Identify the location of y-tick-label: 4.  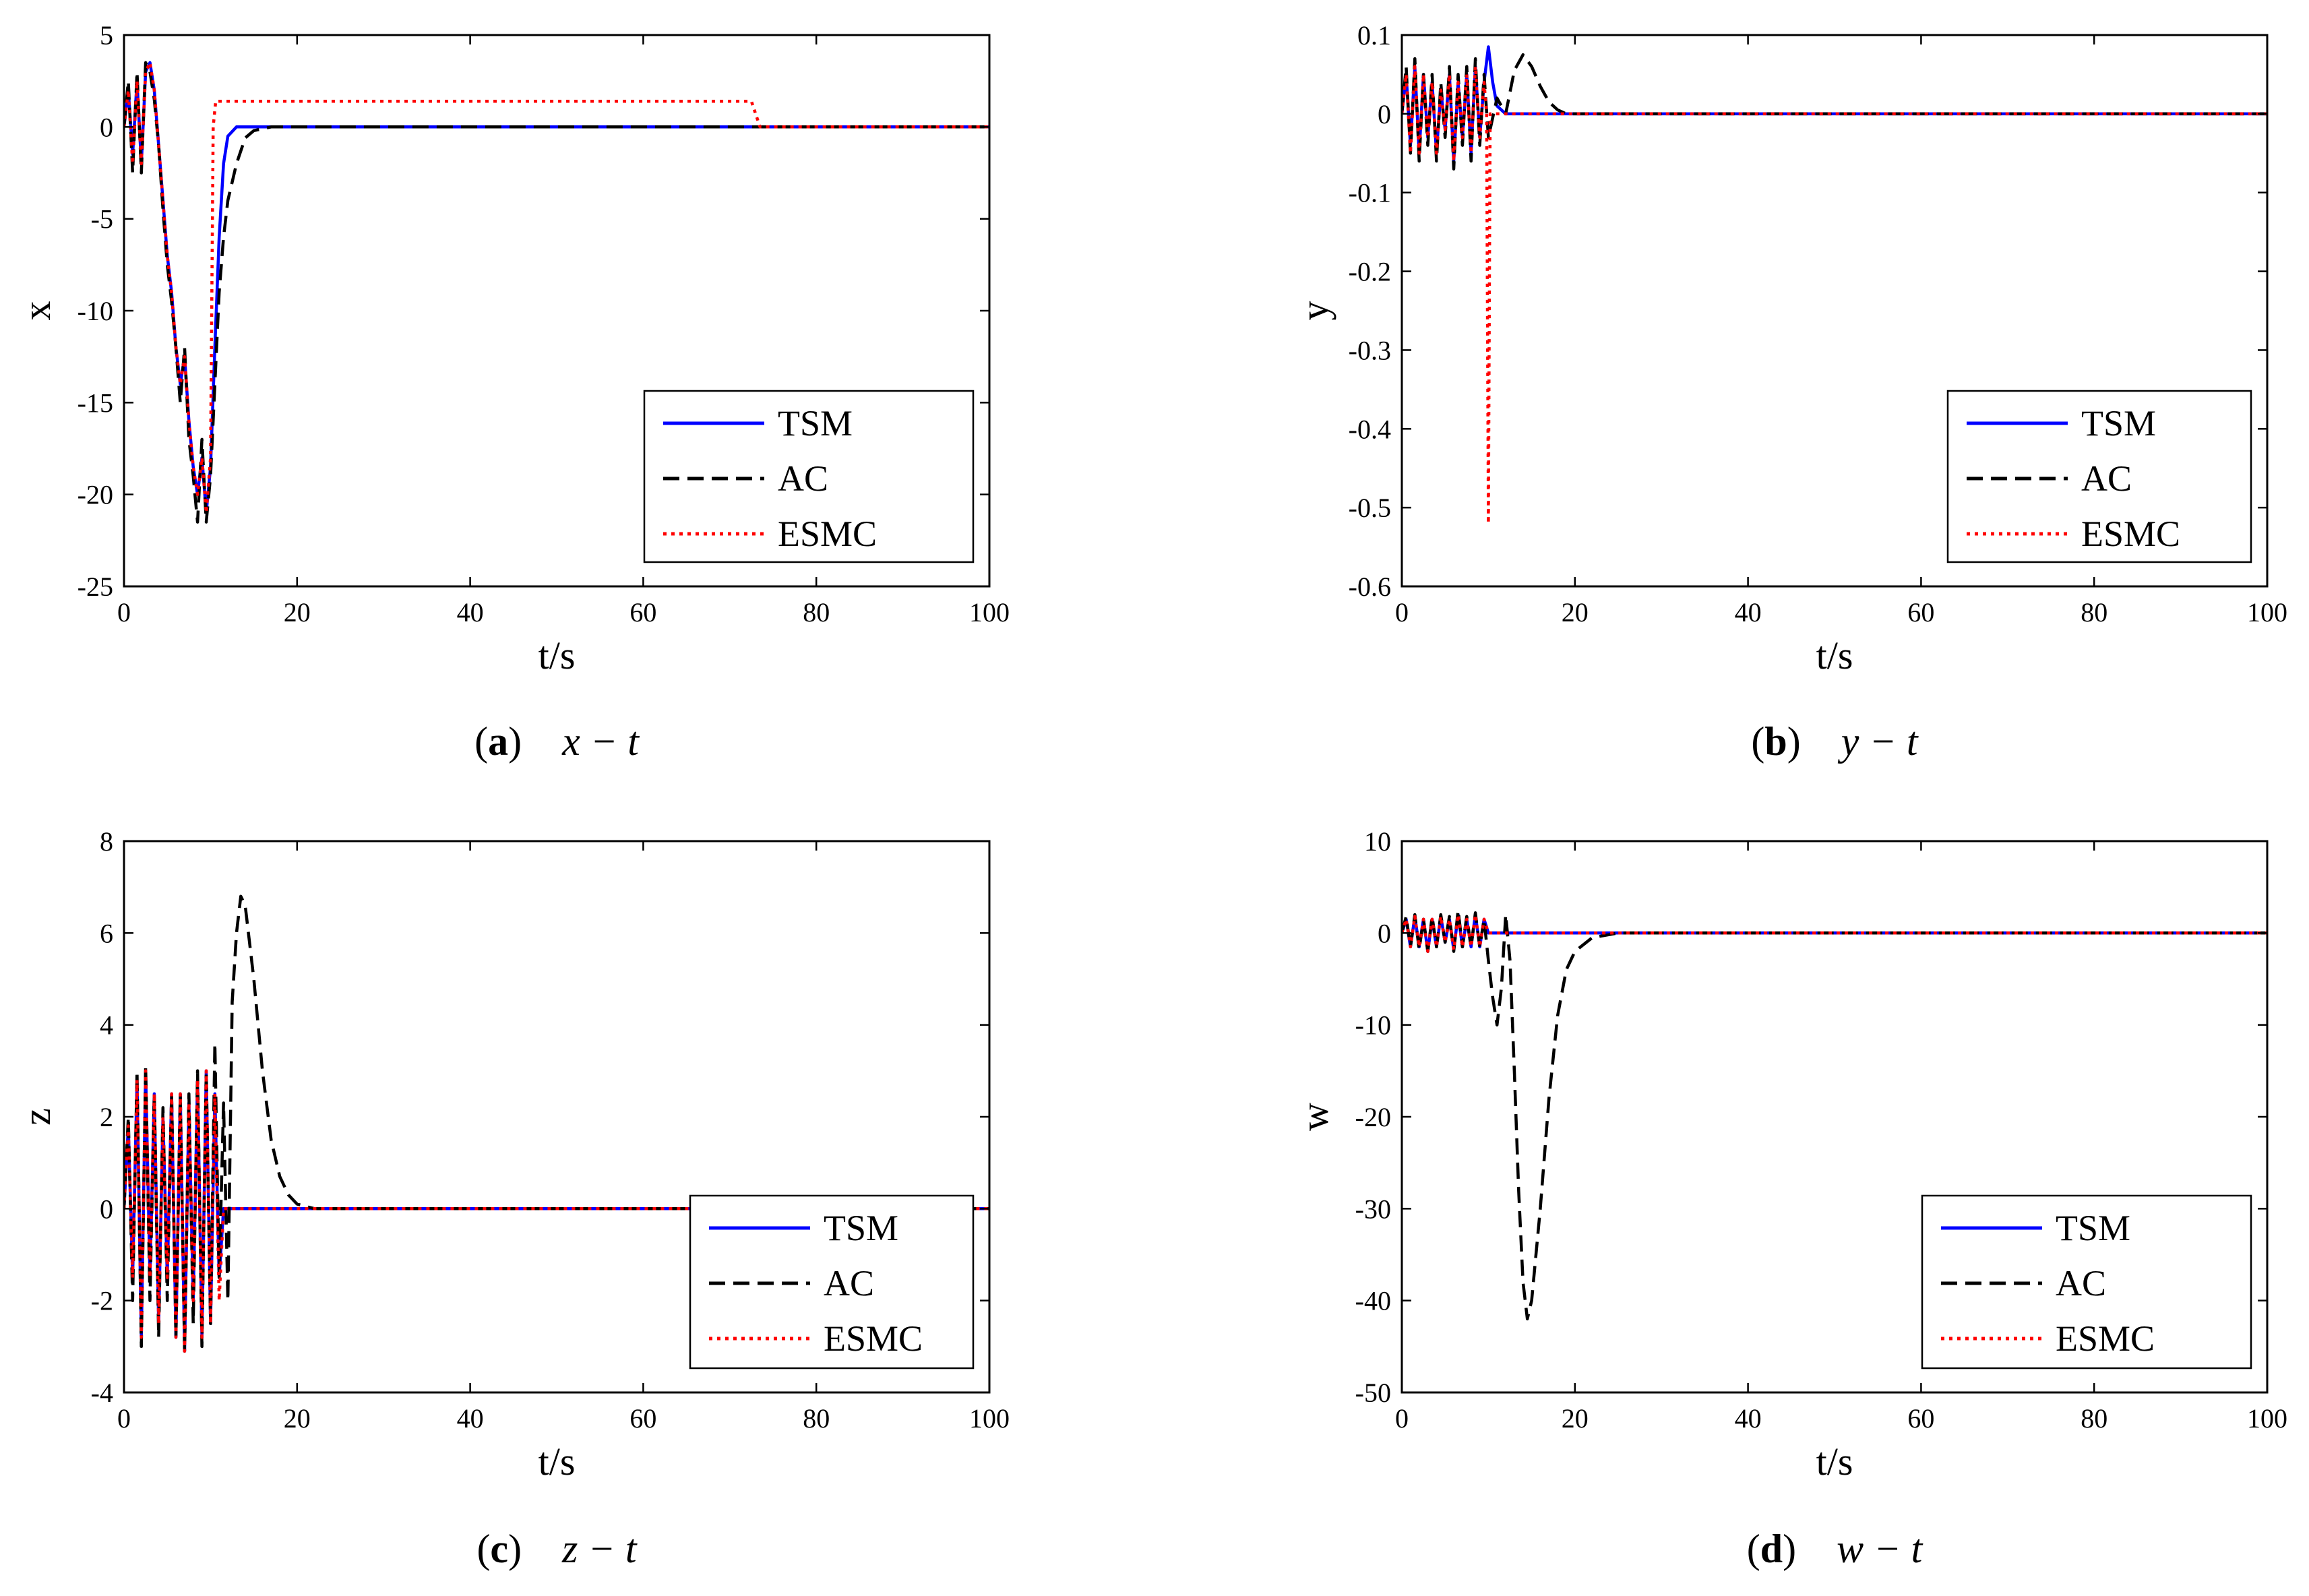
(107, 1025).